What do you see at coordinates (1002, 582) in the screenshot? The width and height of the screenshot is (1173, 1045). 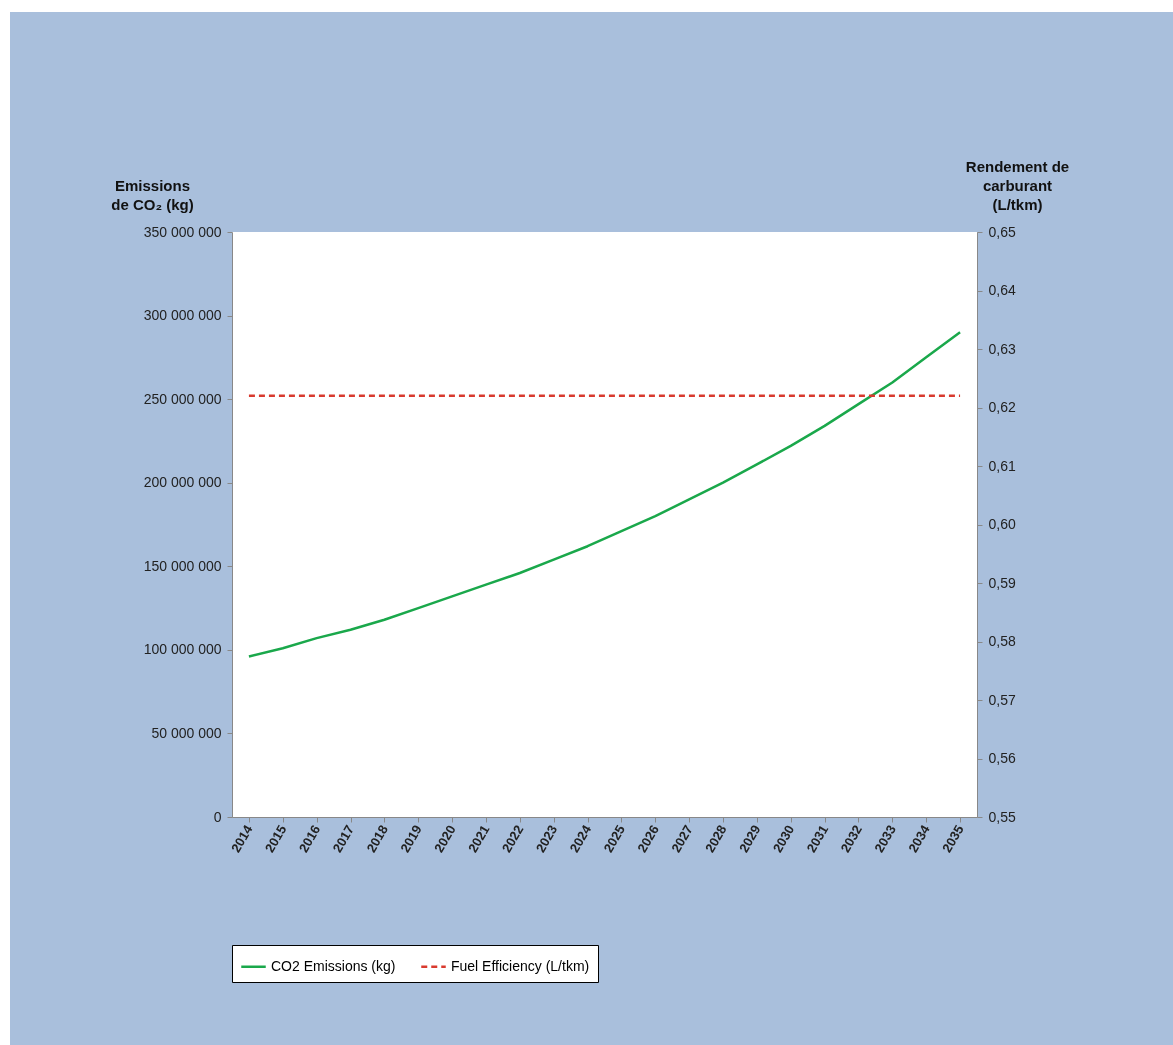 I see `y2-tick-label: 0,59` at bounding box center [1002, 582].